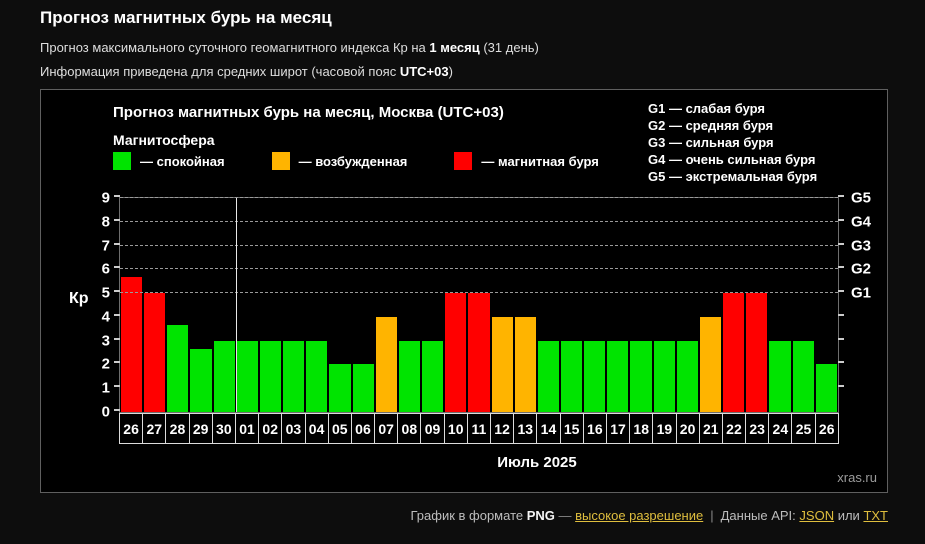  Describe the element at coordinates (105, 412) in the screenshot. I see `y-tick-label: 0` at that location.